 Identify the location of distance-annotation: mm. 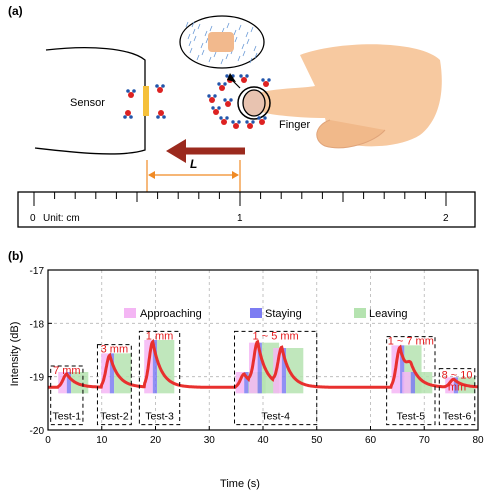
(457, 388).